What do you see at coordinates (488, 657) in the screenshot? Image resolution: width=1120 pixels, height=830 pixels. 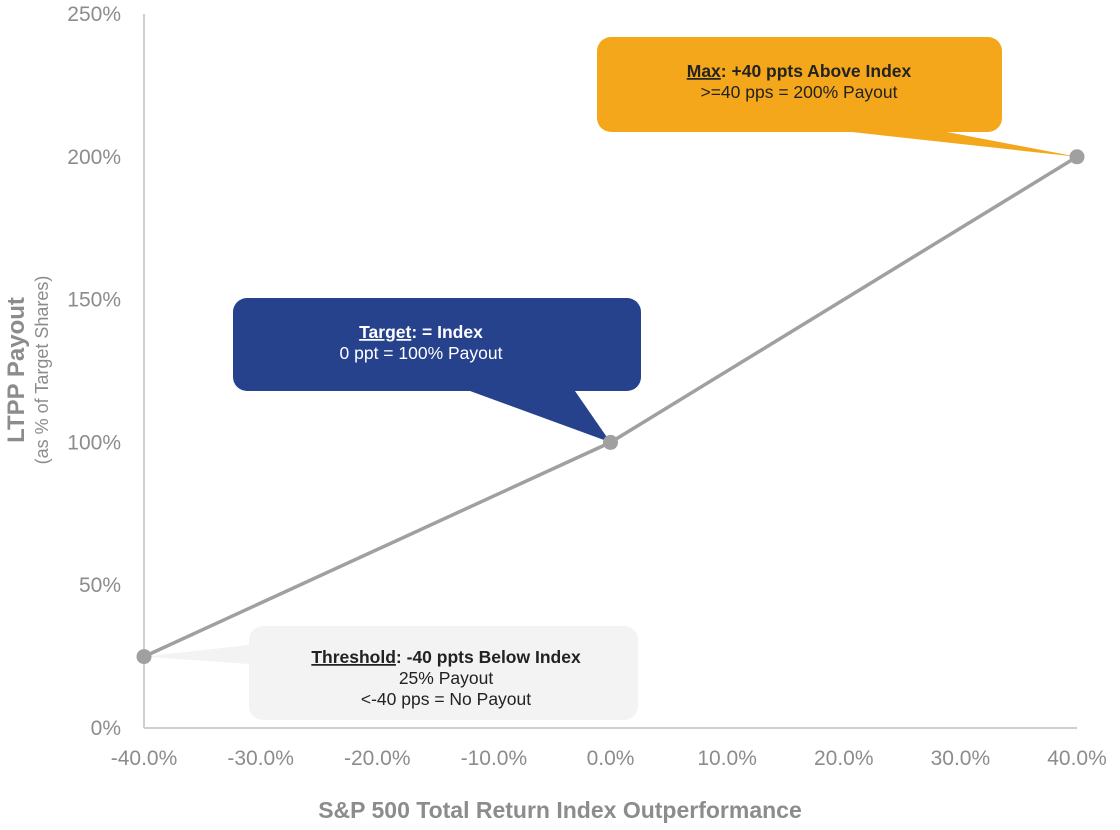 I see `callout-heading-rest-threshold: : -40 ppts Below Index` at bounding box center [488, 657].